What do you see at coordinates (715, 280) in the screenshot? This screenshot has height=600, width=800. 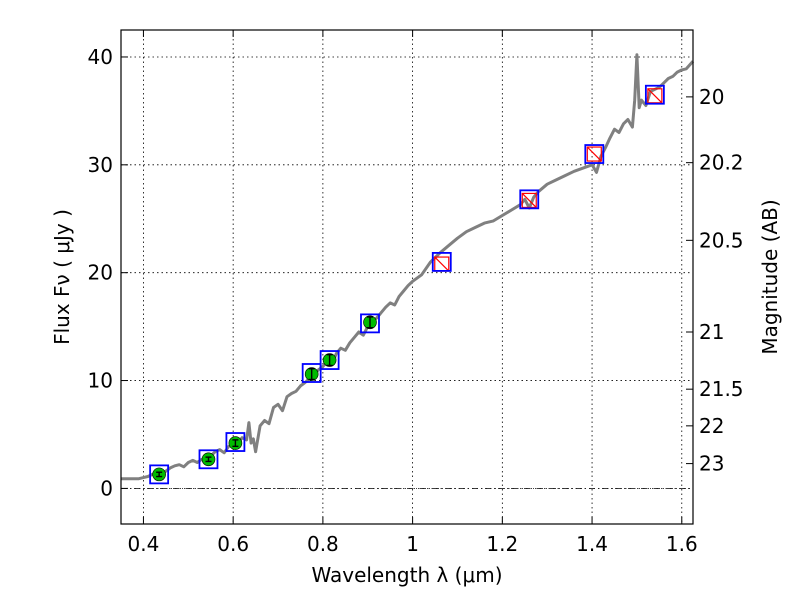 I see `y-axis-right: 20 20.2 20.5 21 21.5 22 23` at bounding box center [715, 280].